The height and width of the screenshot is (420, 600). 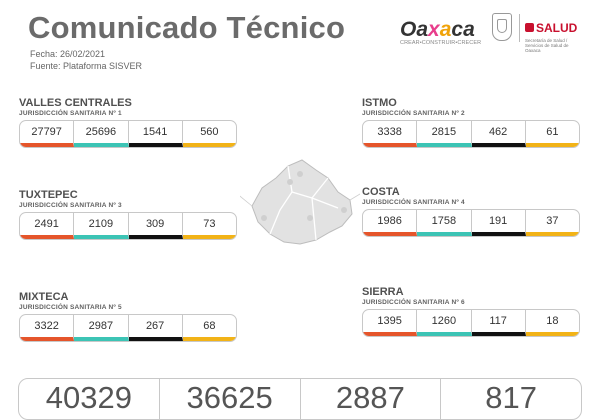 What do you see at coordinates (155, 134) in the screenshot?
I see `active-count: 1541` at bounding box center [155, 134].